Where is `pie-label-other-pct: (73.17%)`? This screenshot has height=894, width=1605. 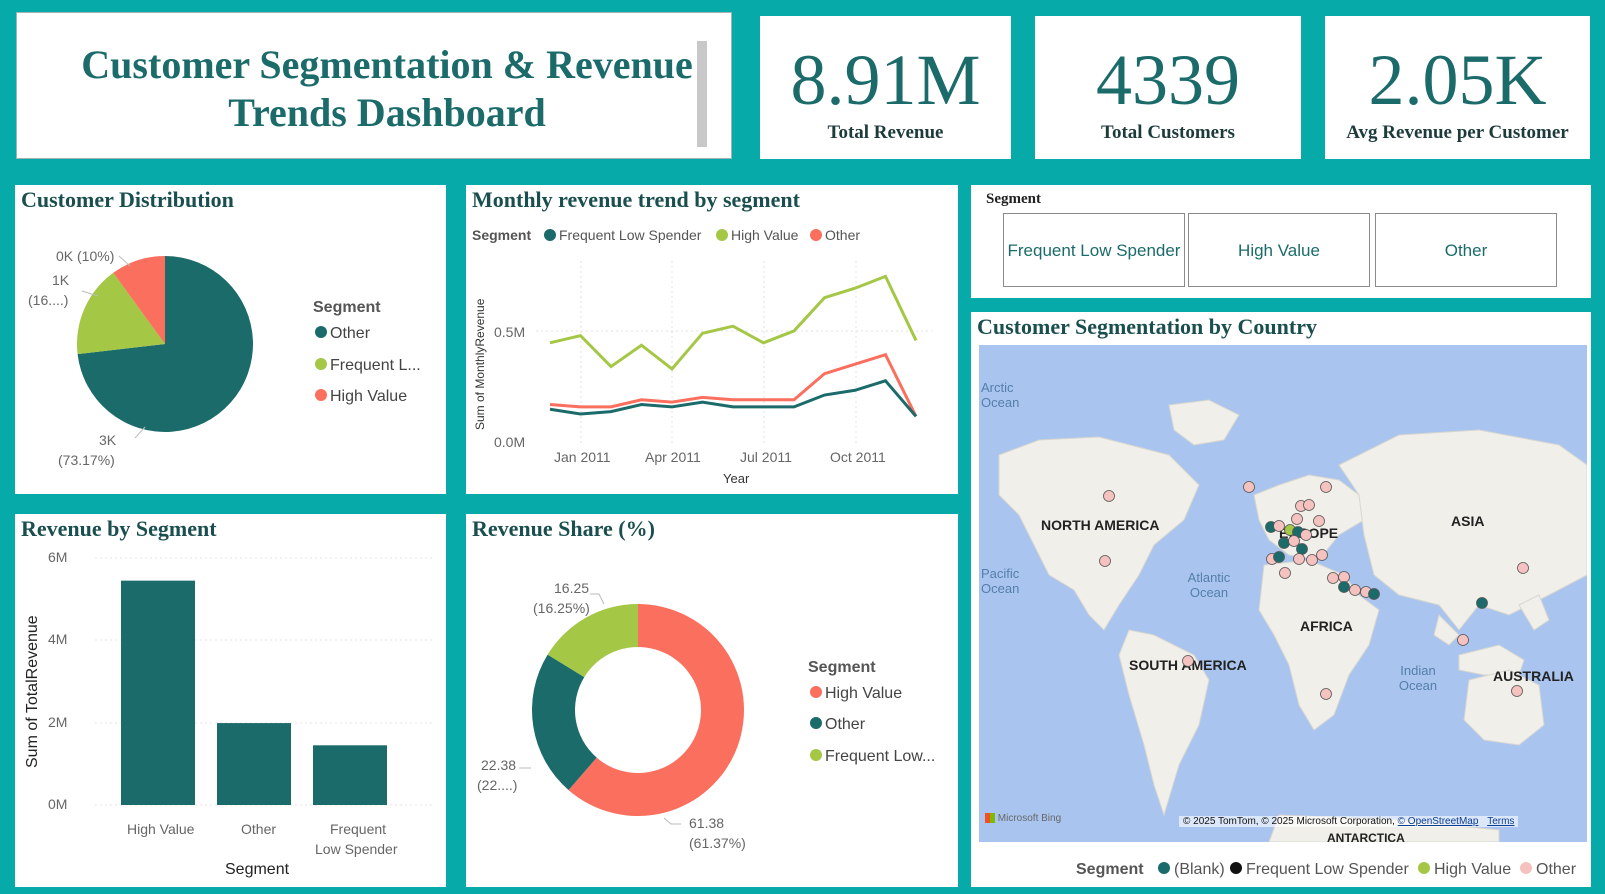
pie-label-other-pct: (73.17%) is located at coordinates (86, 460).